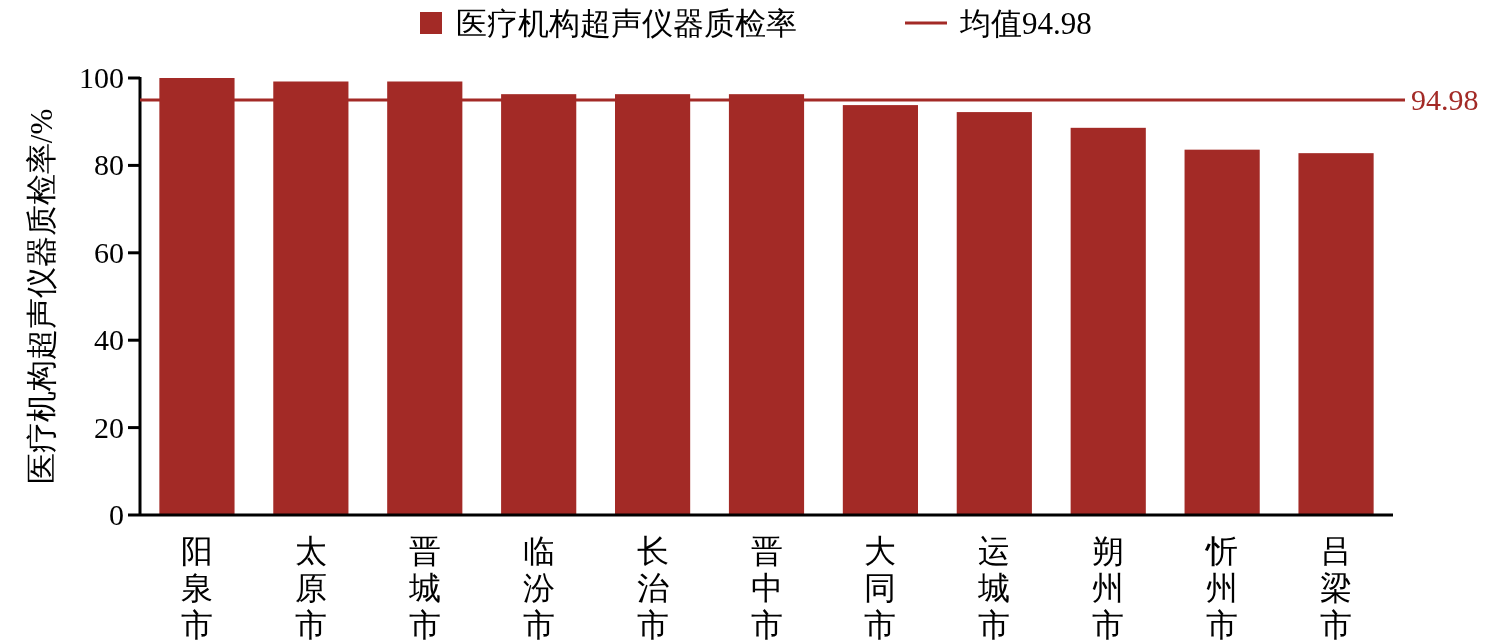 Image resolution: width=1500 pixels, height=644 pixels. What do you see at coordinates (116, 514) in the screenshot?
I see `y-tick-label: 0` at bounding box center [116, 514].